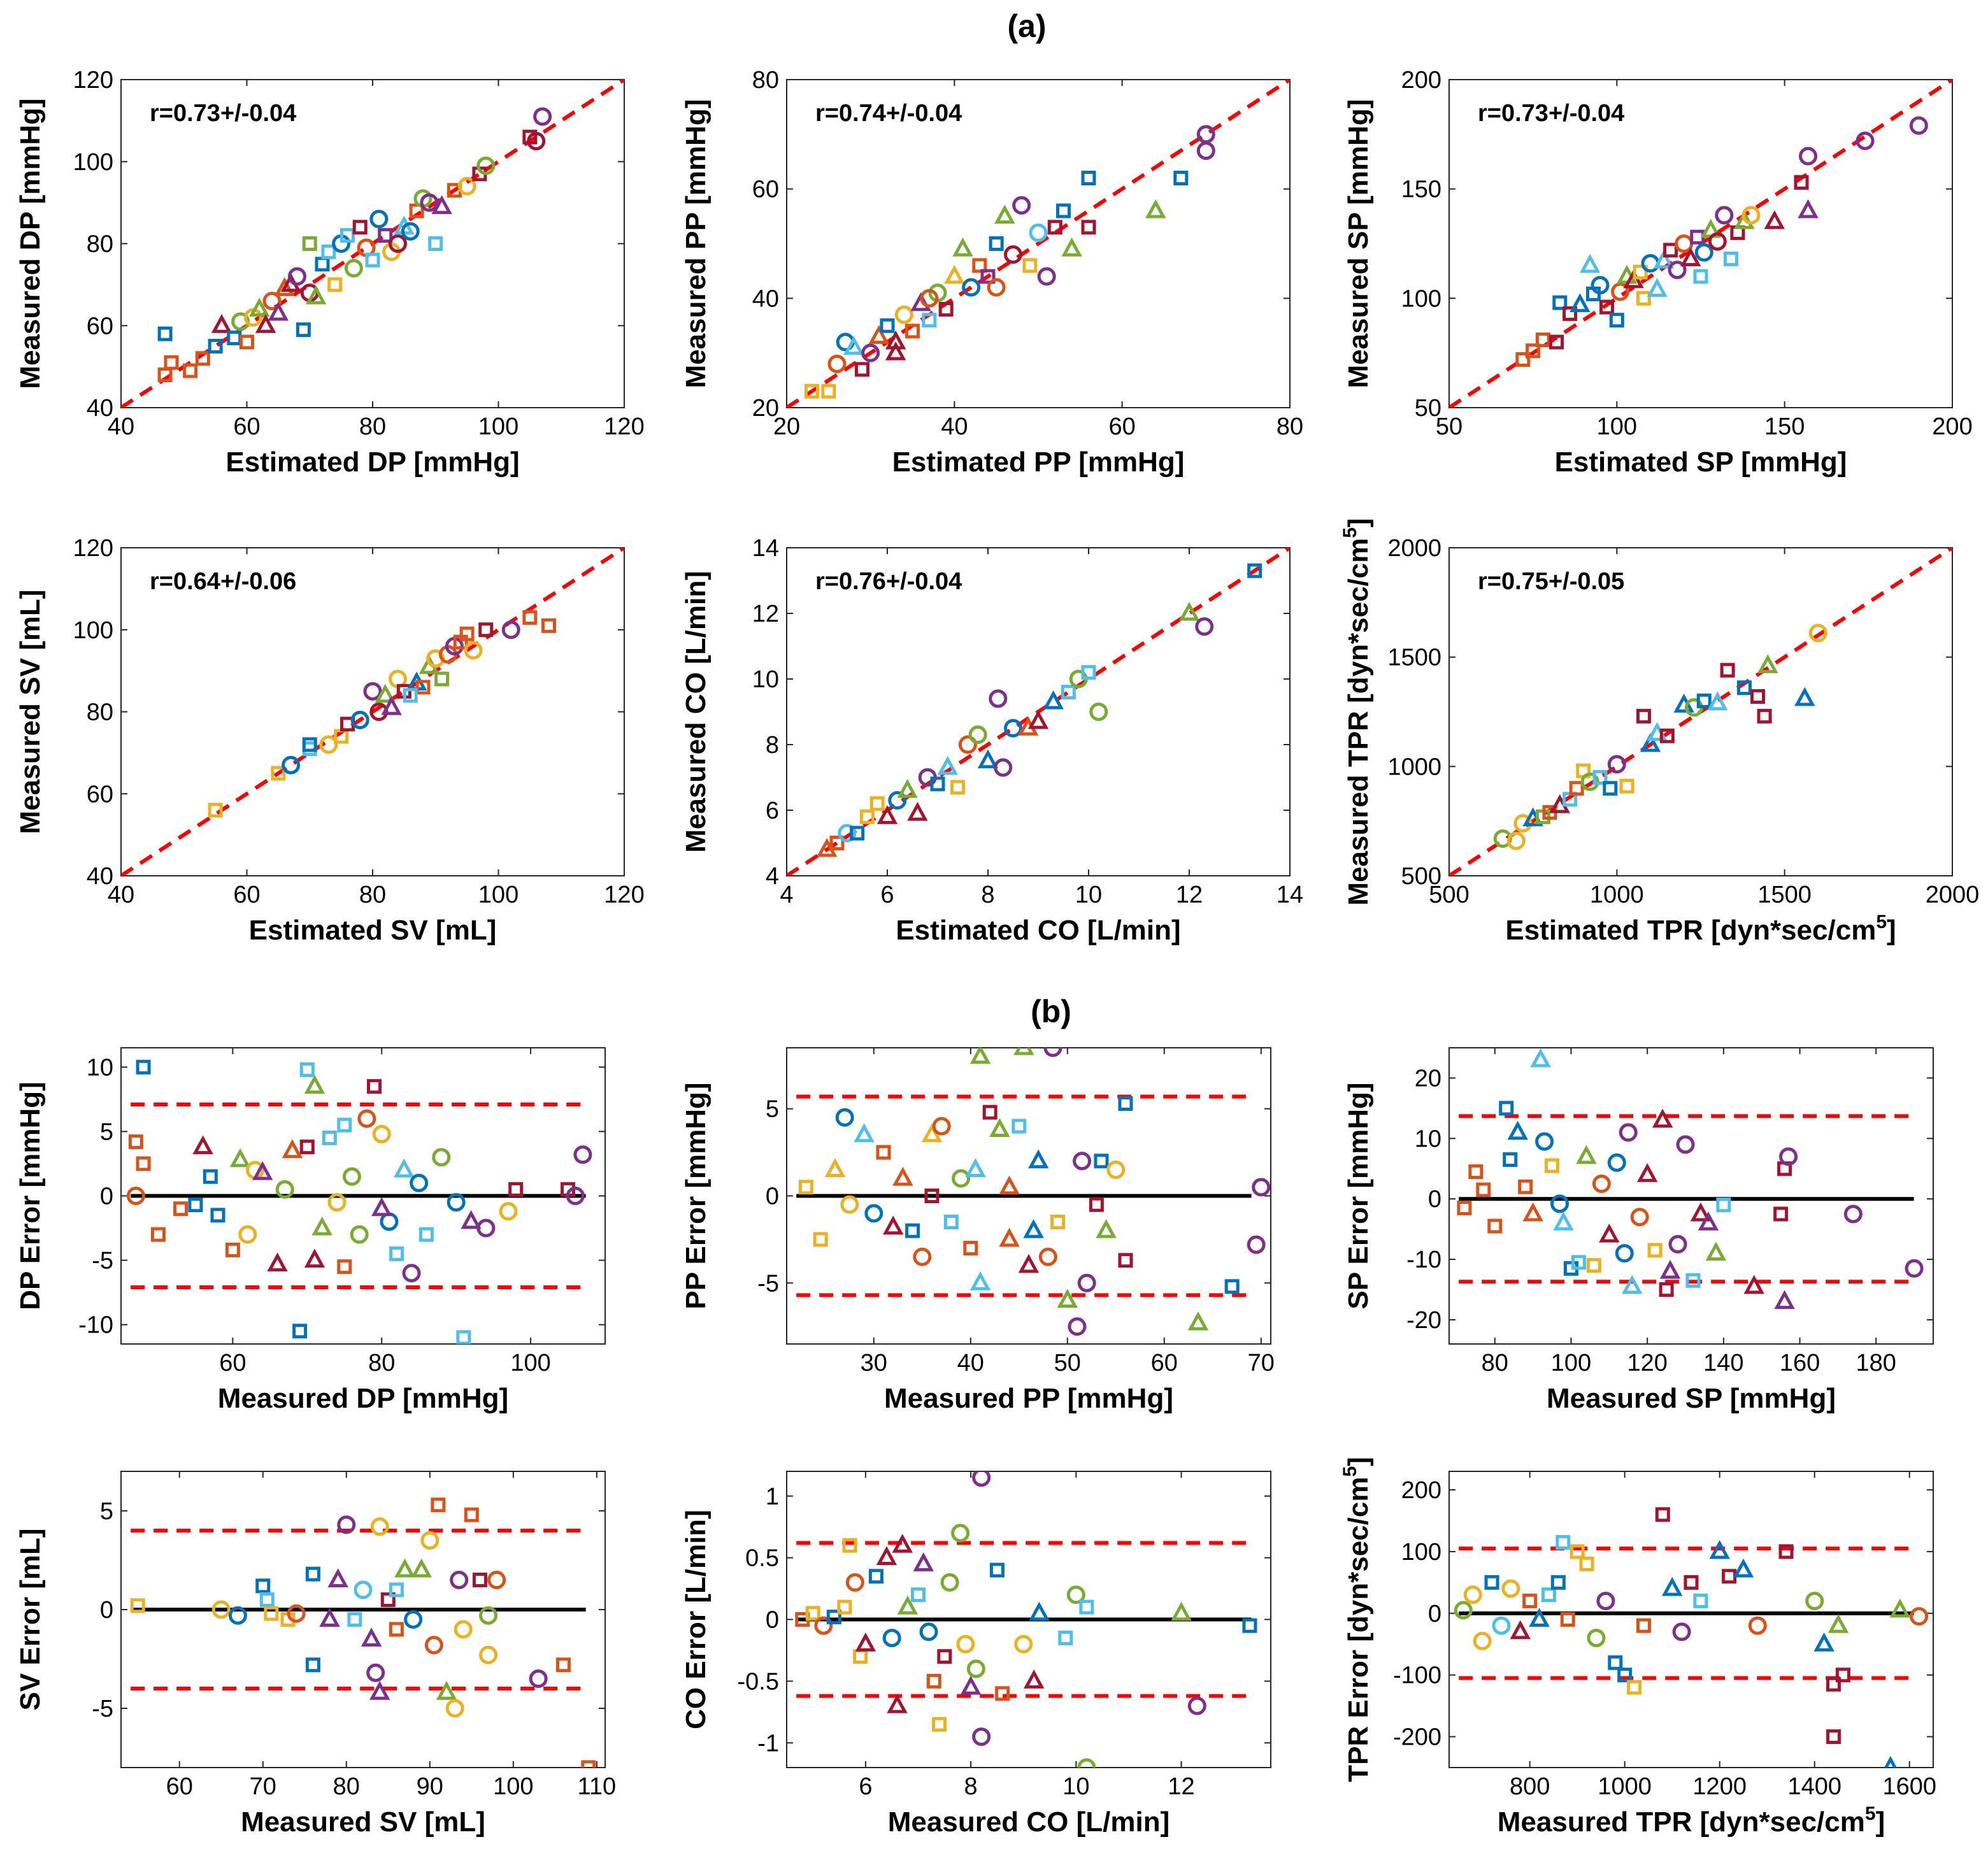 The height and width of the screenshot is (1858, 1988). I want to click on tpr-error-y-tick-label: 0, so click(1434, 1614).